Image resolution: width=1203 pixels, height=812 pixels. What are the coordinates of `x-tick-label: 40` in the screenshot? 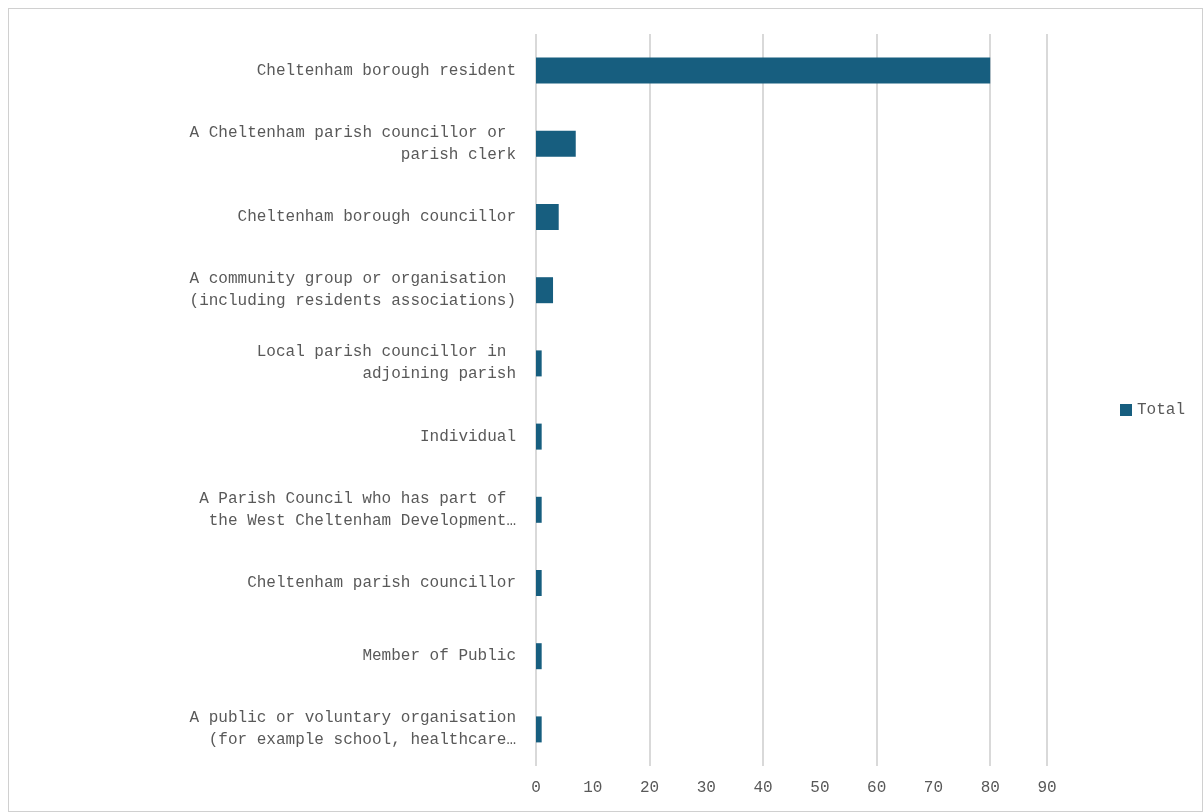 It's located at (763, 788).